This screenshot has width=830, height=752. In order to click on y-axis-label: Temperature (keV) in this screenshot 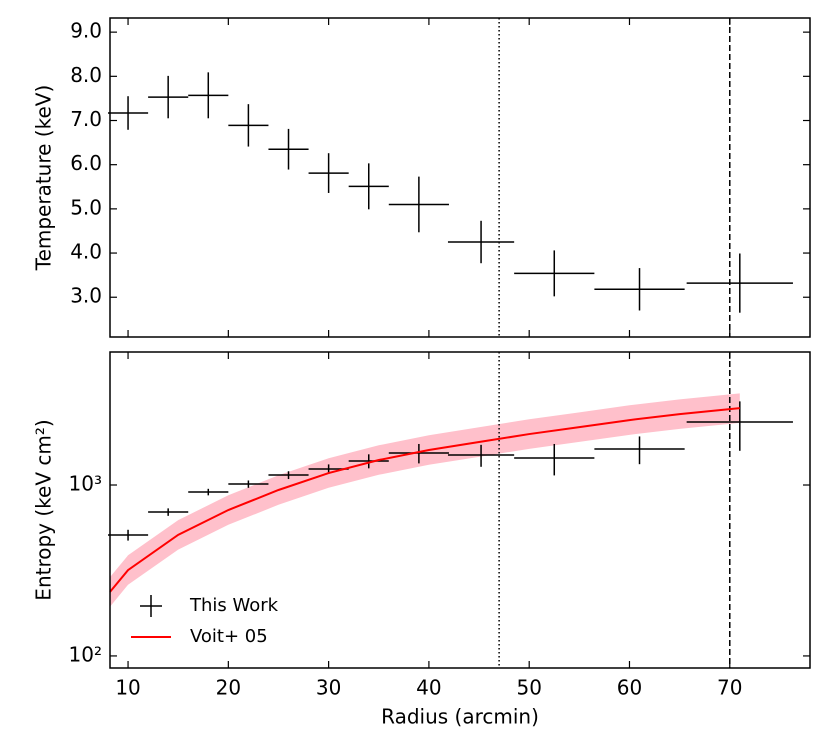, I will do `click(44, 178)`.